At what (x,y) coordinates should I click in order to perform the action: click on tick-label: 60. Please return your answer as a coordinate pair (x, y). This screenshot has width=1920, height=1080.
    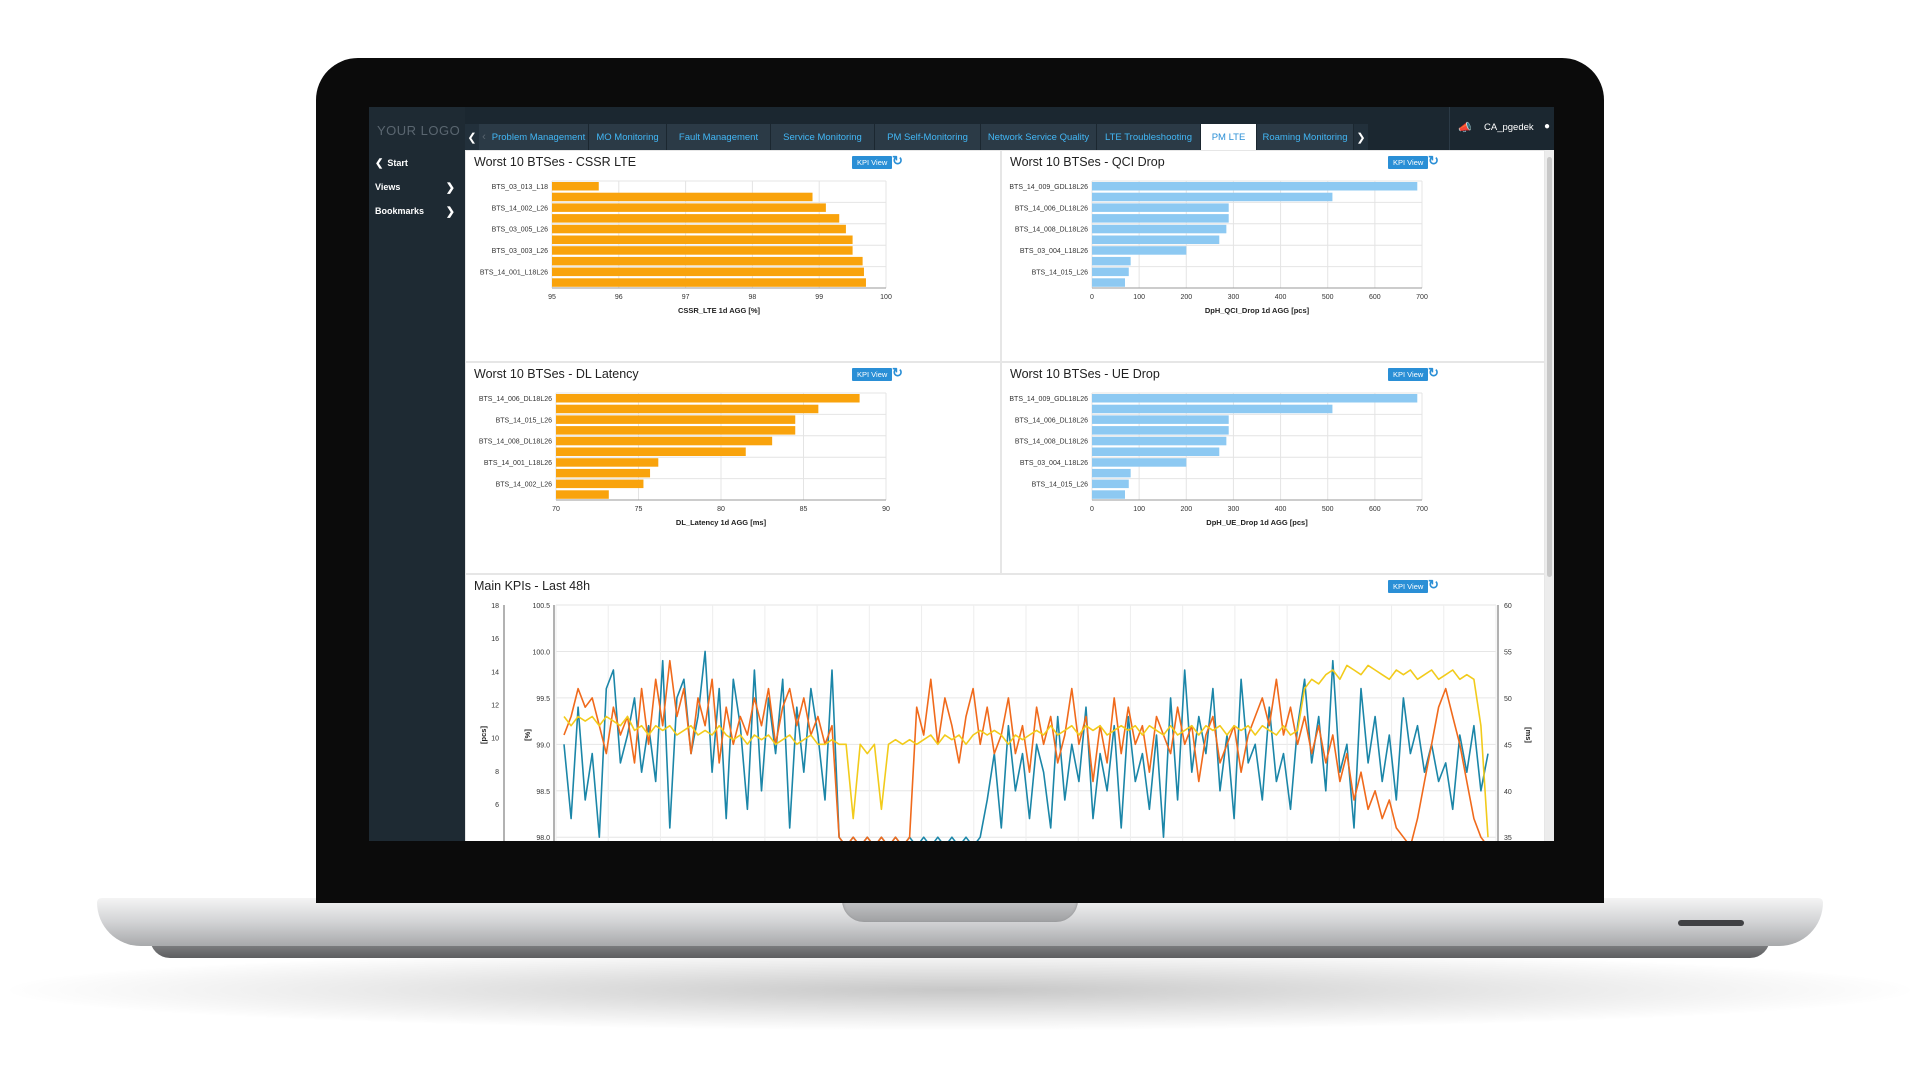
    Looking at the image, I should click on (1508, 606).